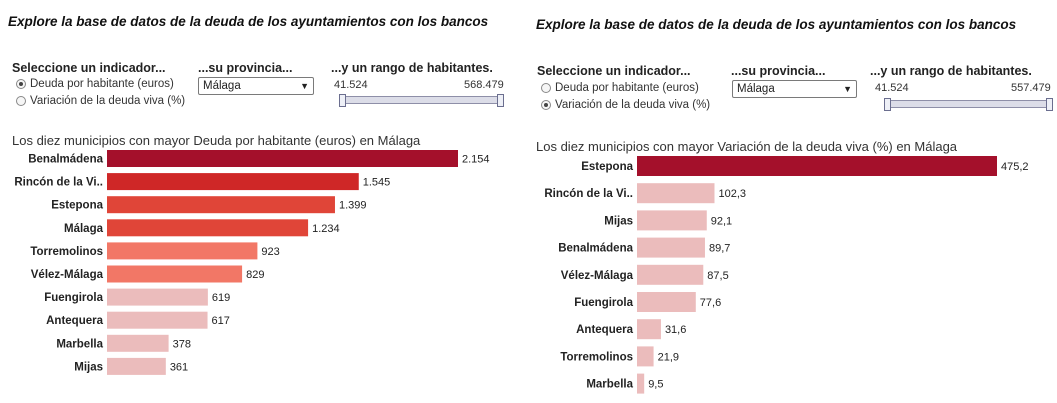 The width and height of the screenshot is (1057, 403). I want to click on value-label: 102,3, so click(733, 194).